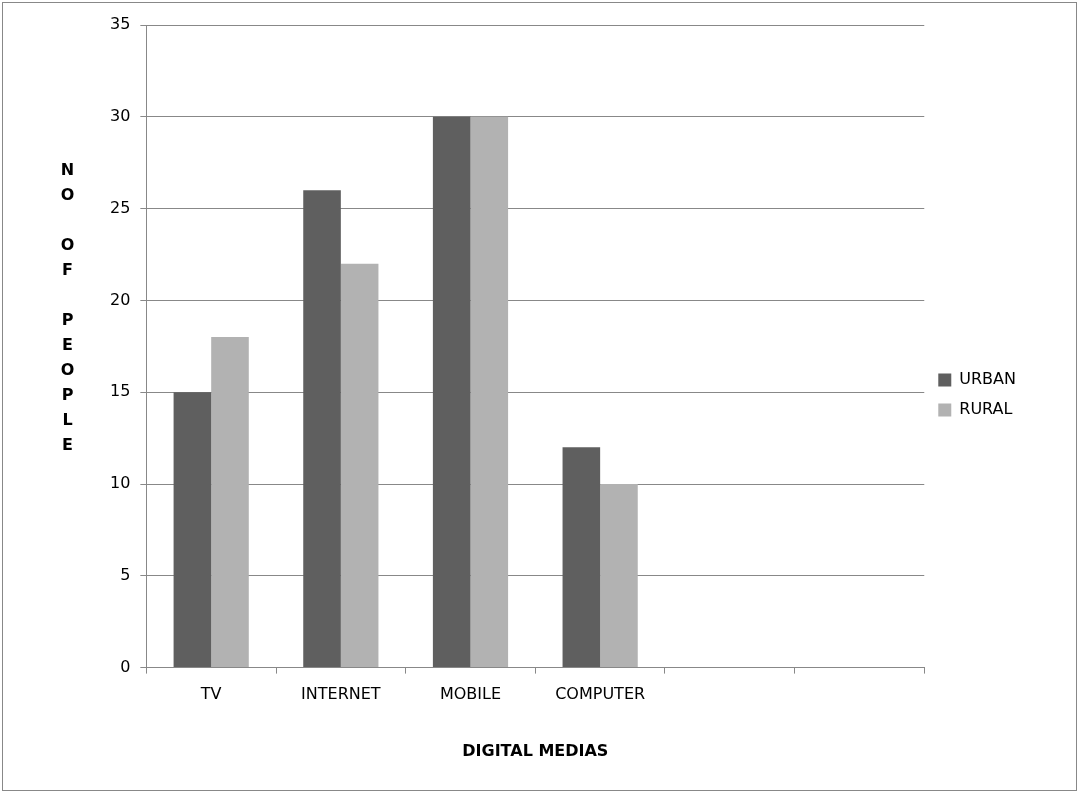 This screenshot has height=795, width=1081. Describe the element at coordinates (120, 483) in the screenshot. I see `y-tick-label: 10` at that location.